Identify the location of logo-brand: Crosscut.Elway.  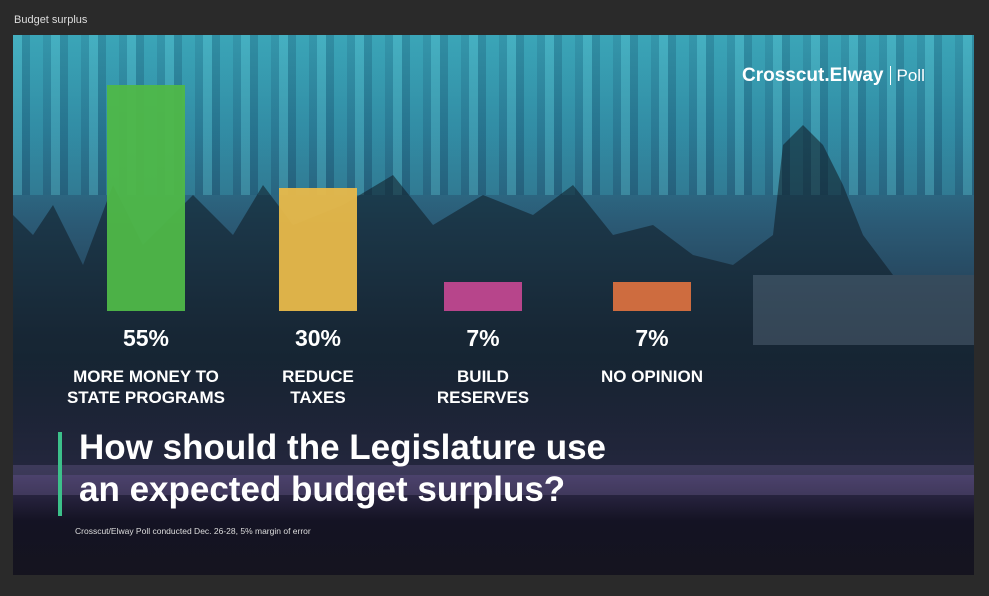
(813, 75).